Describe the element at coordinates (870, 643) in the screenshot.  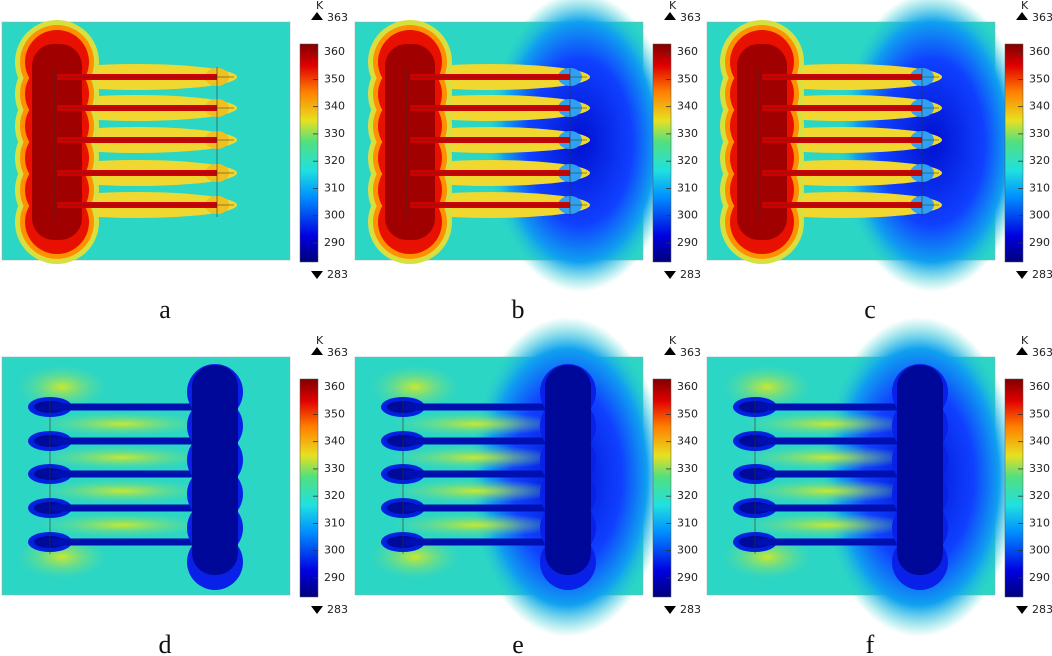
I see `panel-label: f` at that location.